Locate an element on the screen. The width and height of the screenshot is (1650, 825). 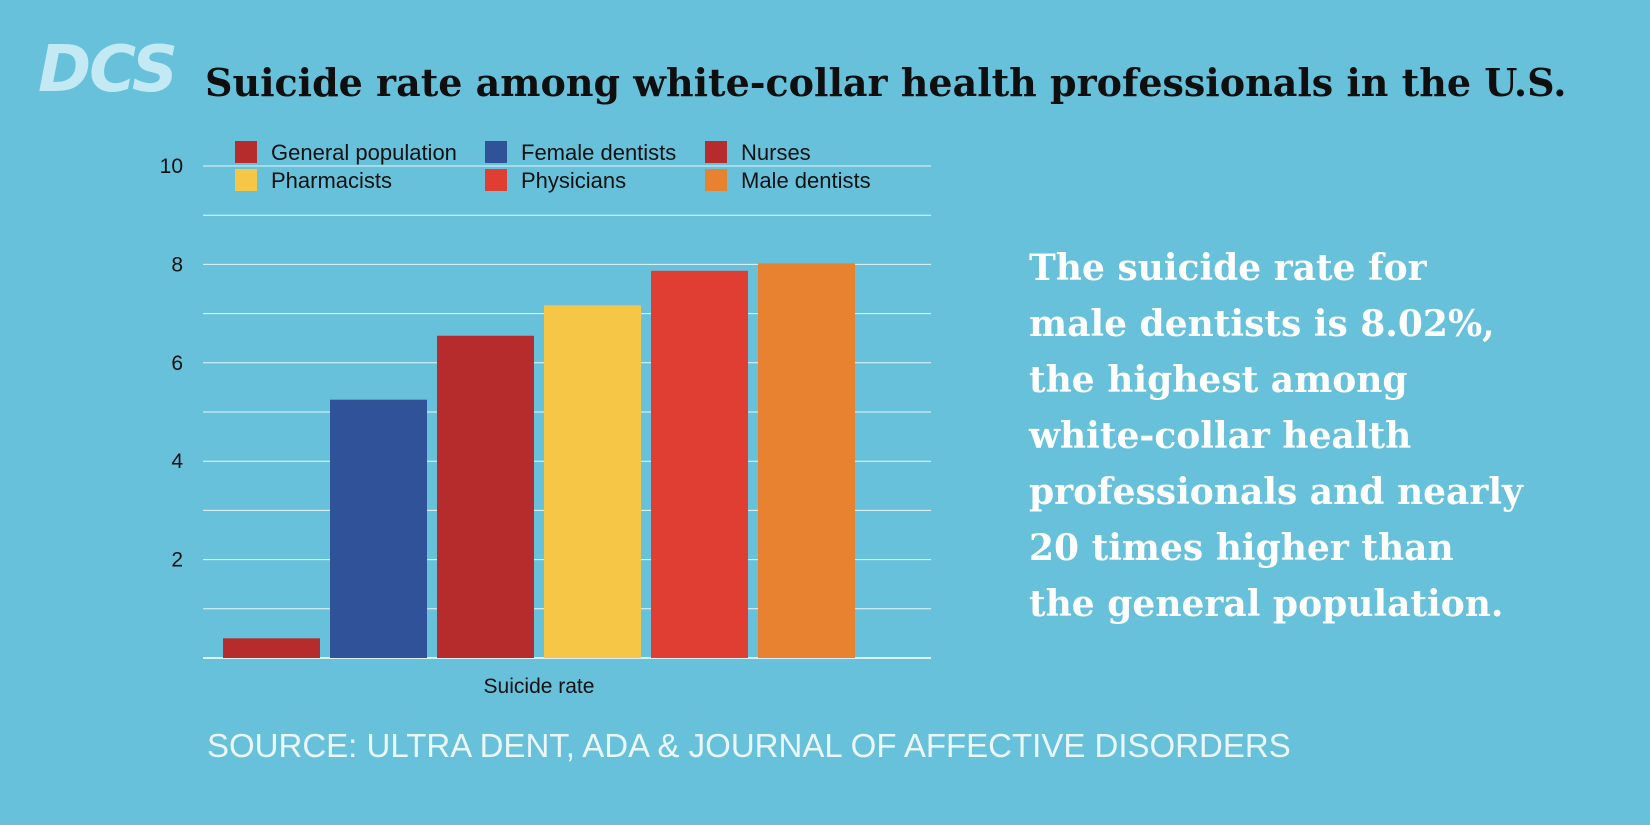
legend-label: Pharmacists is located at coordinates (331, 180).